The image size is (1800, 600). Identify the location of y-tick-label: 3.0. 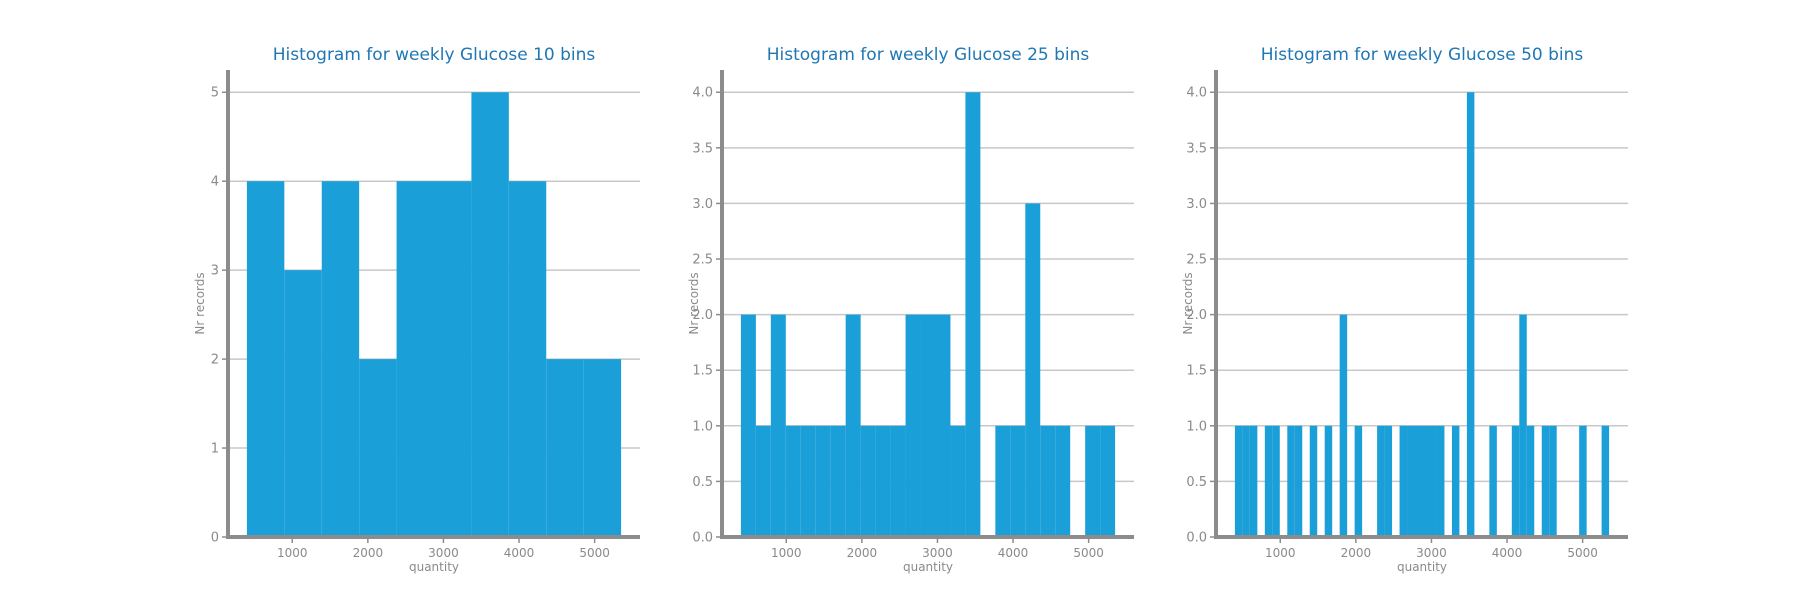
(1196, 204).